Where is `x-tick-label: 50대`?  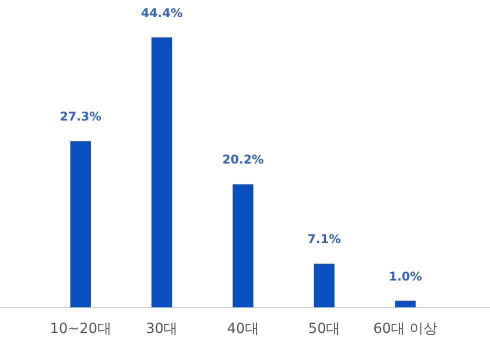
x-tick-label: 50대 is located at coordinates (324, 329).